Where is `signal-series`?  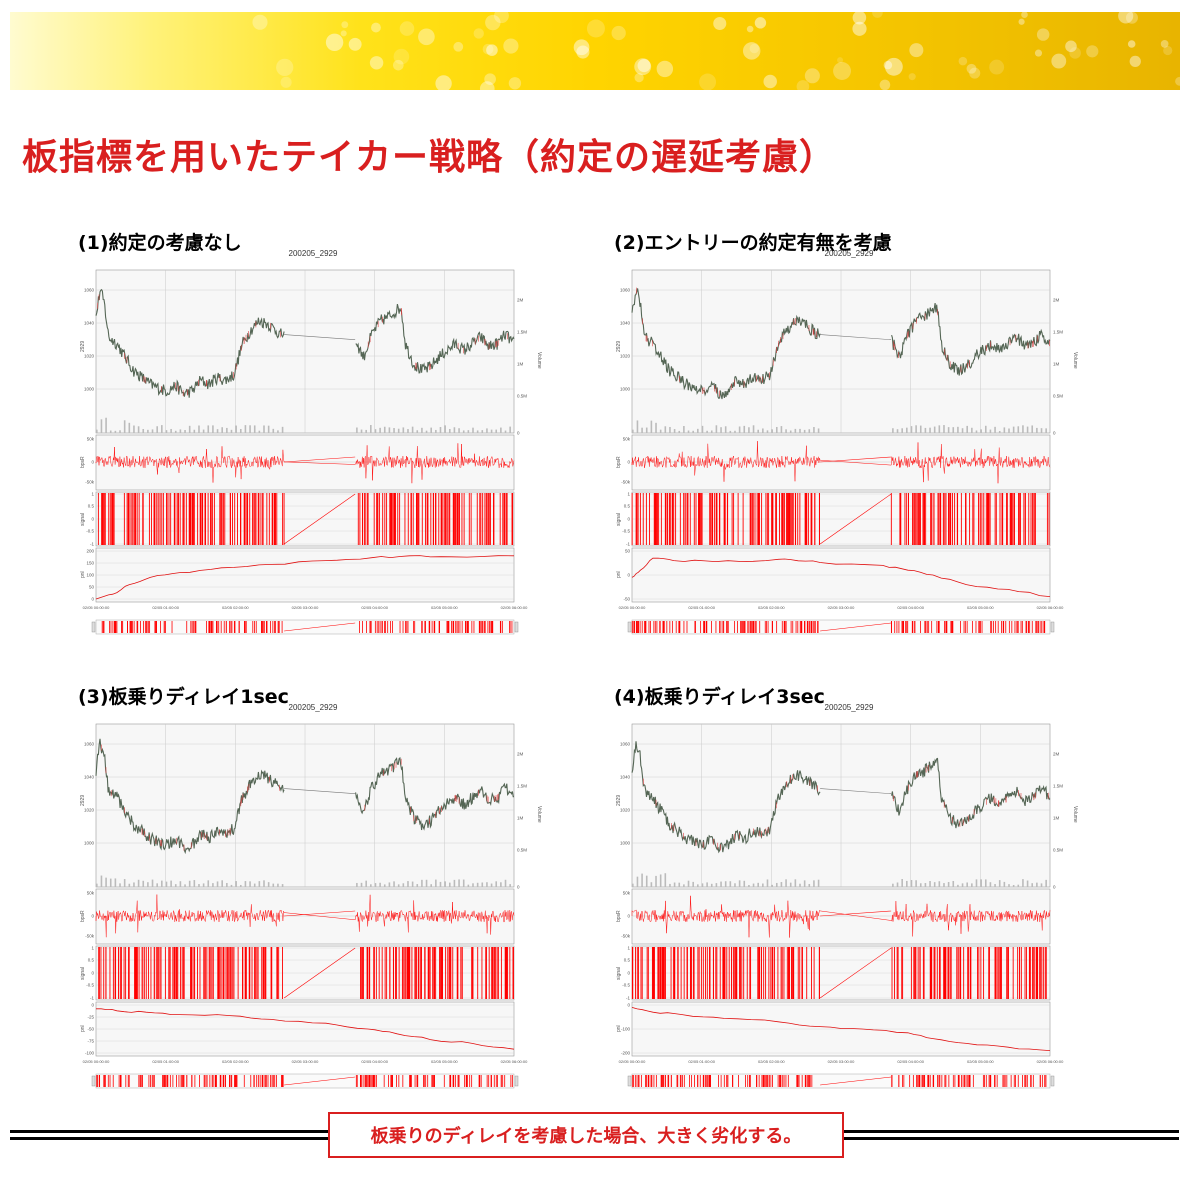 signal-series is located at coordinates (855, 973).